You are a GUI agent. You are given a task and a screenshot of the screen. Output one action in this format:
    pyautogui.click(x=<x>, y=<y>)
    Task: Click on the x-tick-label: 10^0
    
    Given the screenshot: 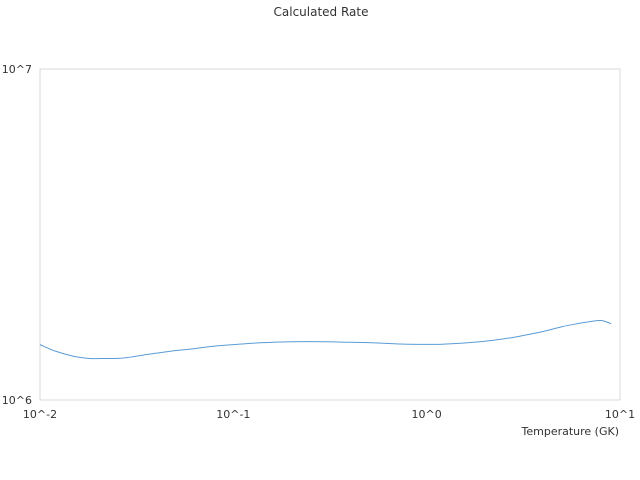 What is the action you would take?
    pyautogui.click(x=427, y=414)
    